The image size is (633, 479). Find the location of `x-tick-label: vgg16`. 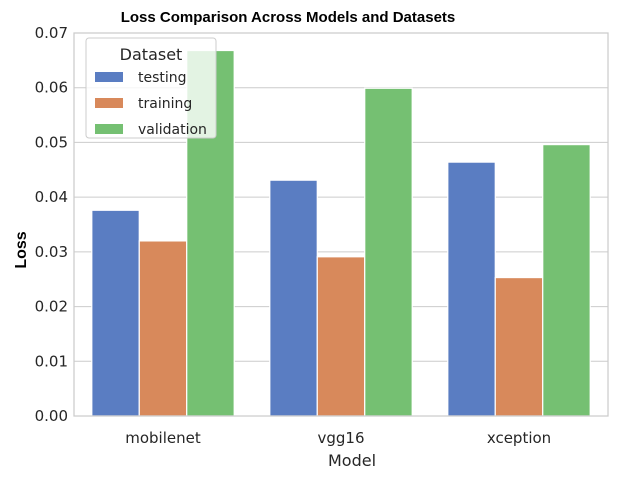

x-tick-label: vgg16 is located at coordinates (340, 438).